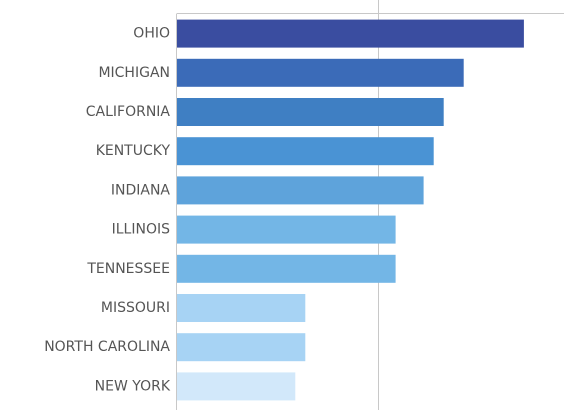  I want to click on bar-new-york, so click(236, 386).